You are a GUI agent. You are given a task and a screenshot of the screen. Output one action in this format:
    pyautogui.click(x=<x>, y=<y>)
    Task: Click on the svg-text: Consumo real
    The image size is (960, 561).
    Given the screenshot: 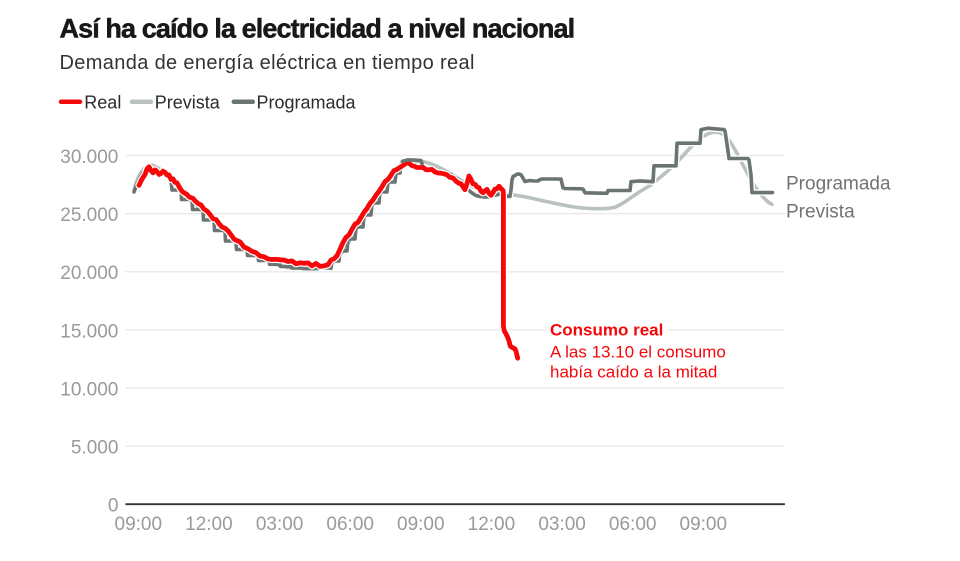 What is the action you would take?
    pyautogui.click(x=606, y=330)
    